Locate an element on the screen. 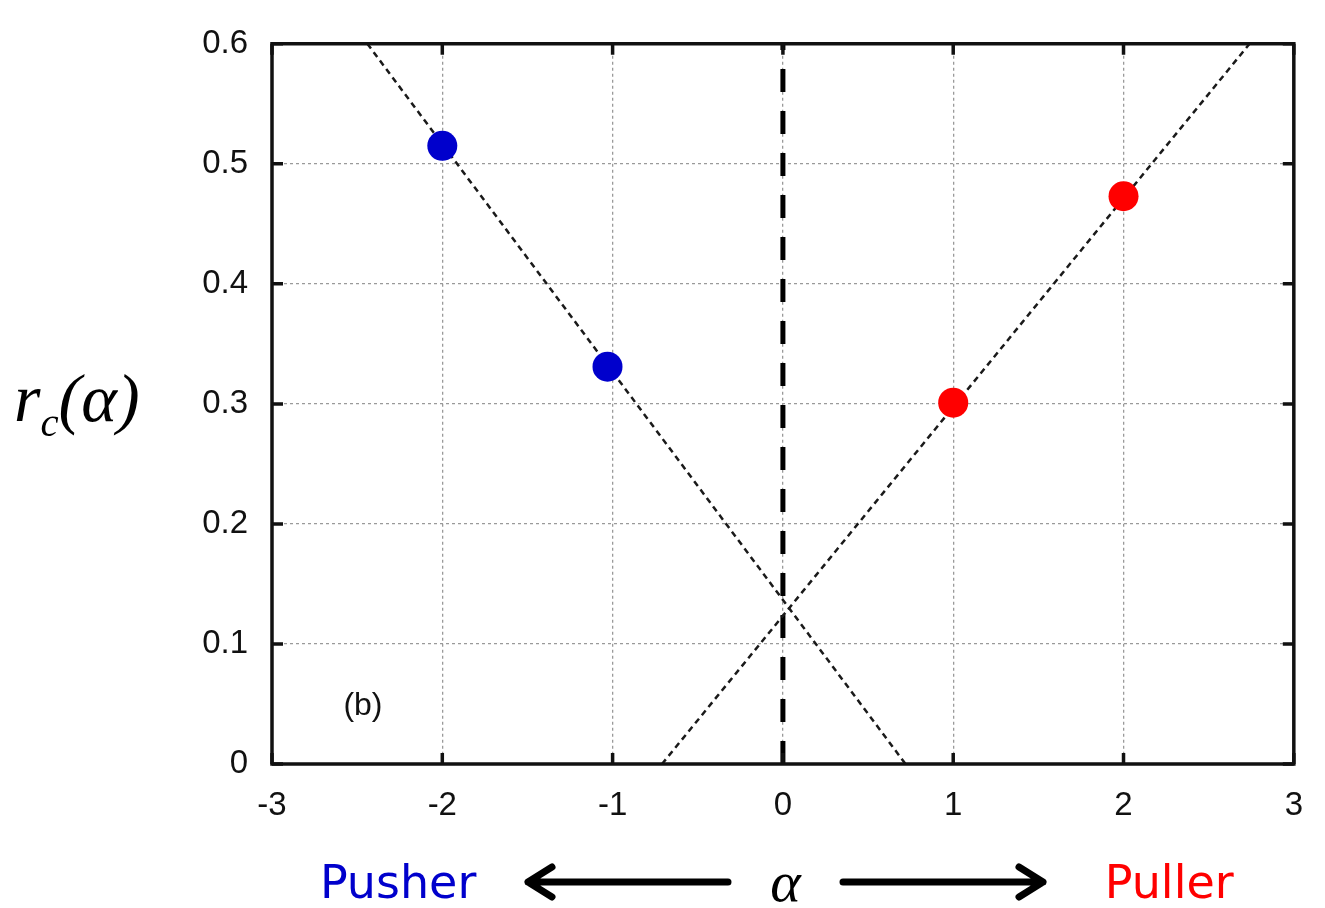 The height and width of the screenshot is (908, 1325). x-tick-label: -1 is located at coordinates (612, 803).